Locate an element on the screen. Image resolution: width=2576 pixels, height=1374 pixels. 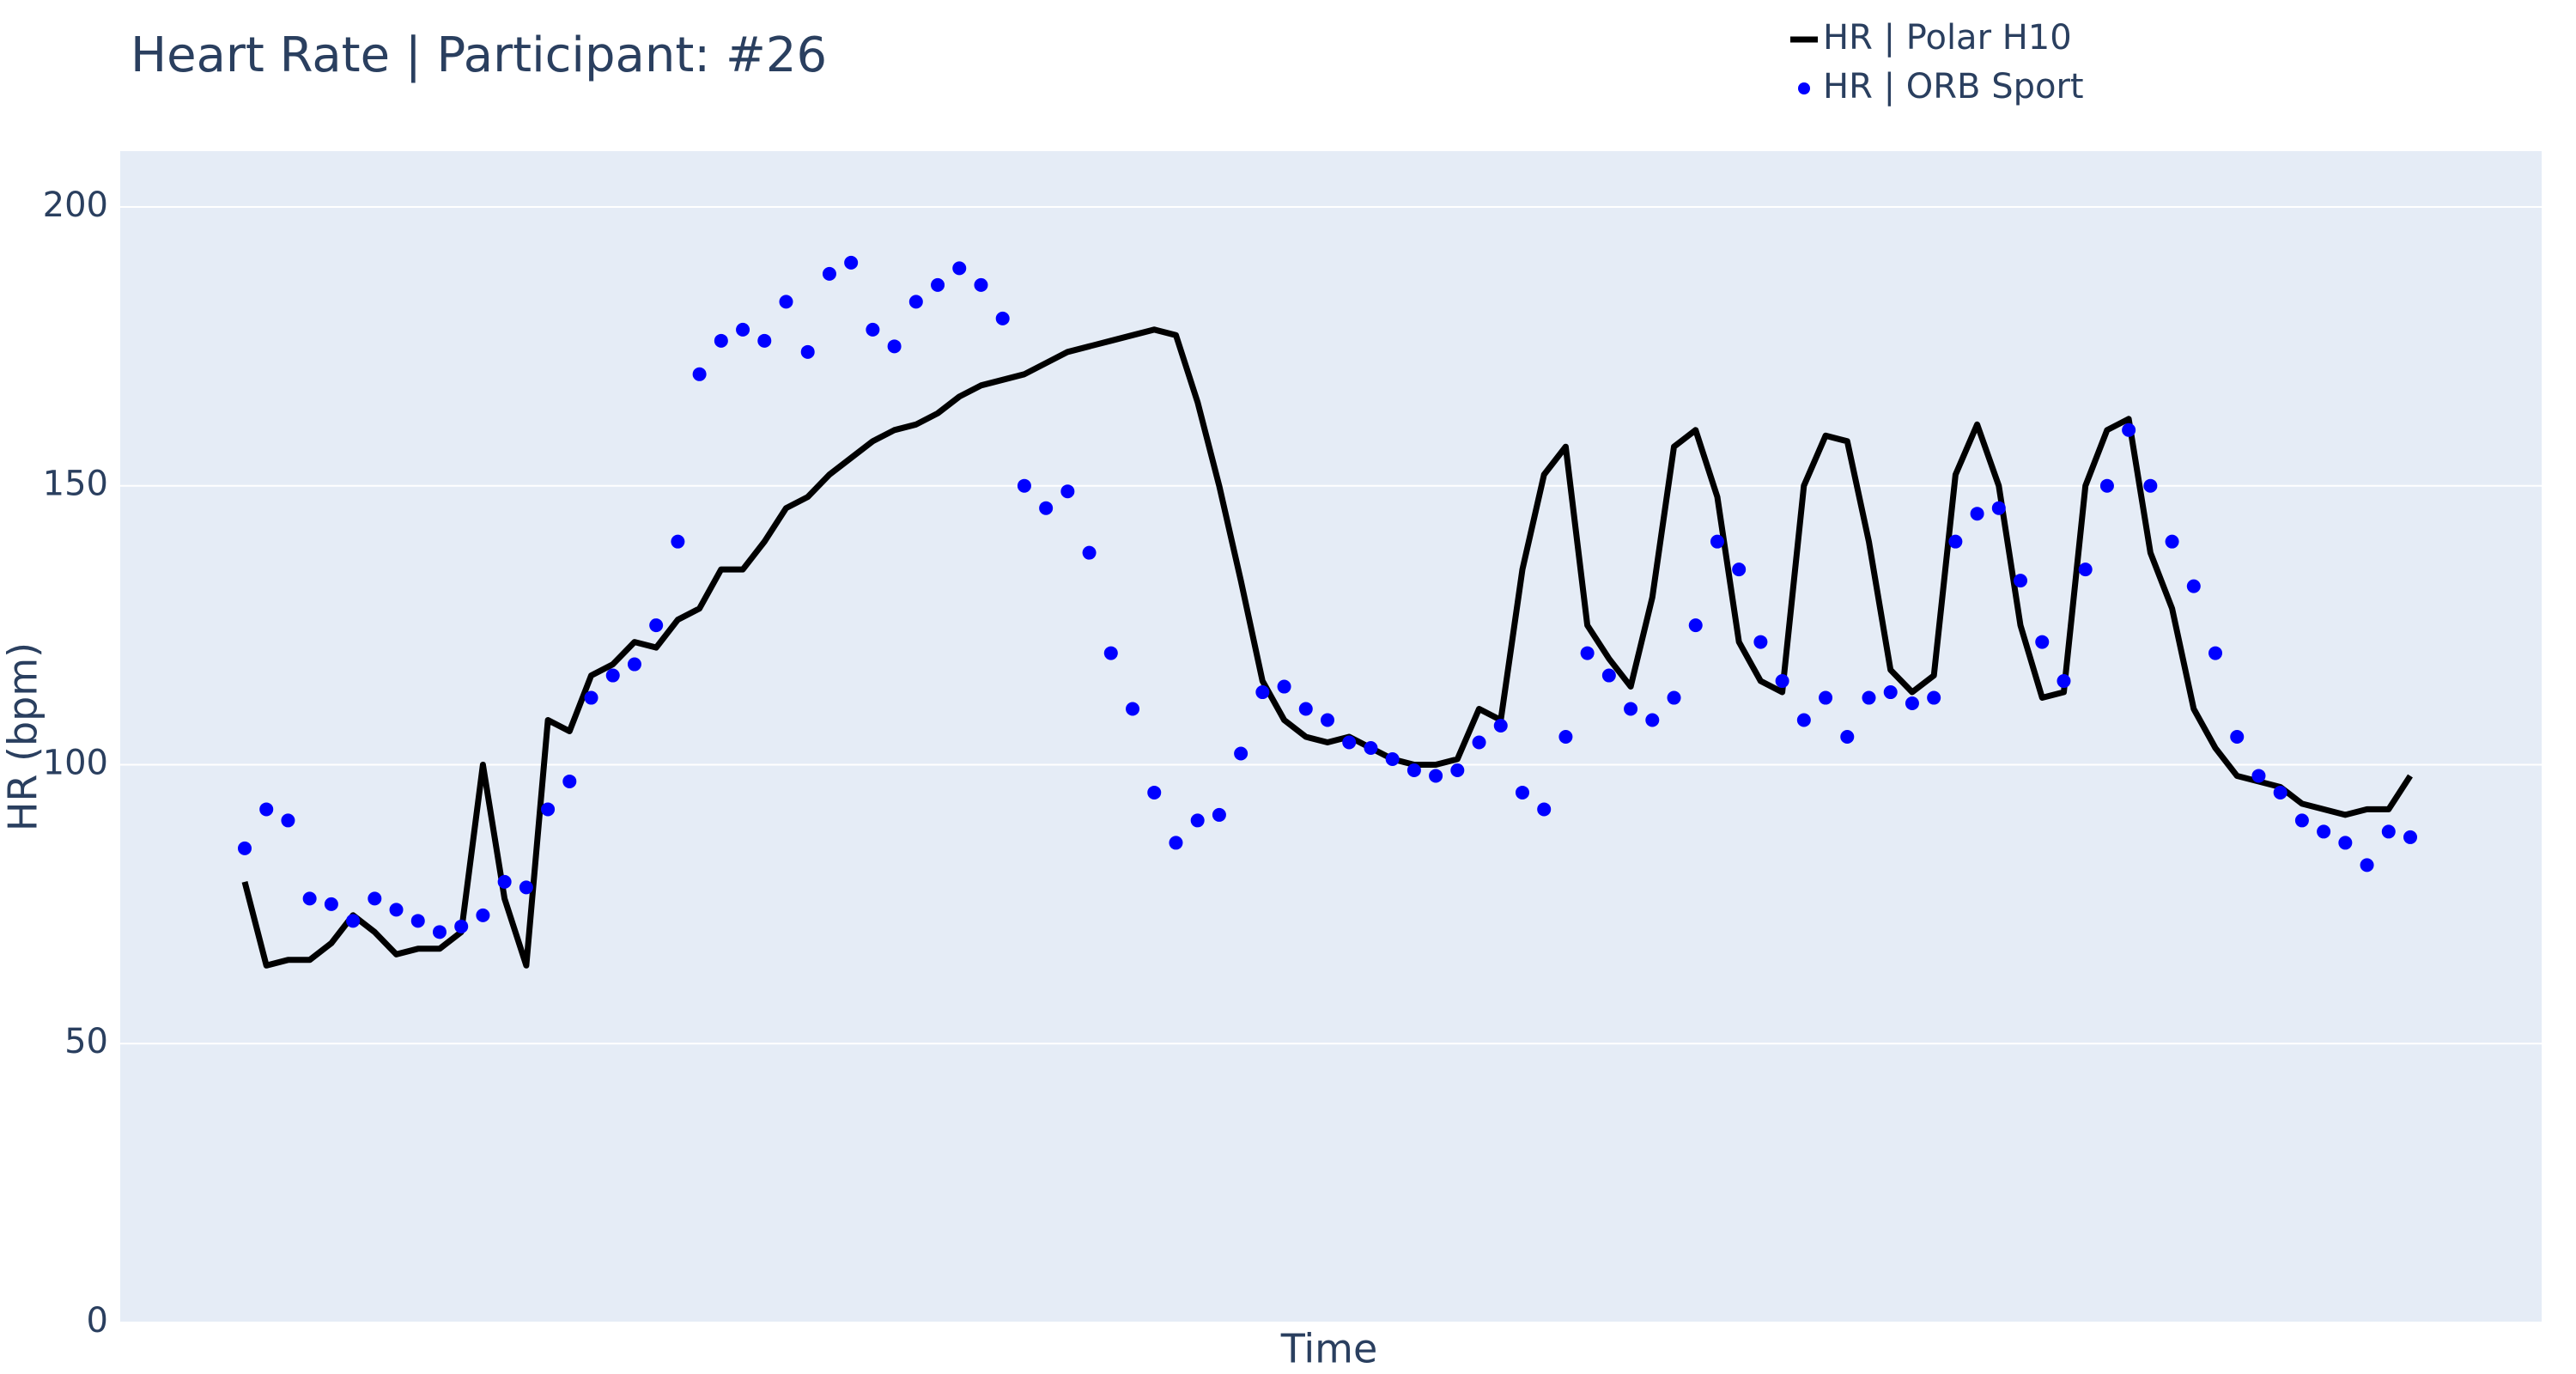
y-tick-label: 200 is located at coordinates (75, 205).